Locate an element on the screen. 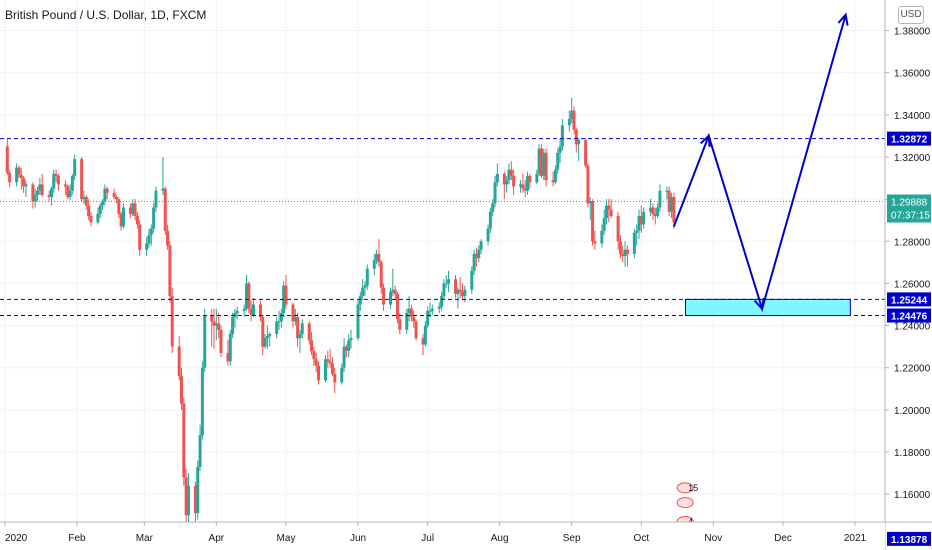 This screenshot has width=932, height=550. price-tick-label: 1.32000 is located at coordinates (912, 158).